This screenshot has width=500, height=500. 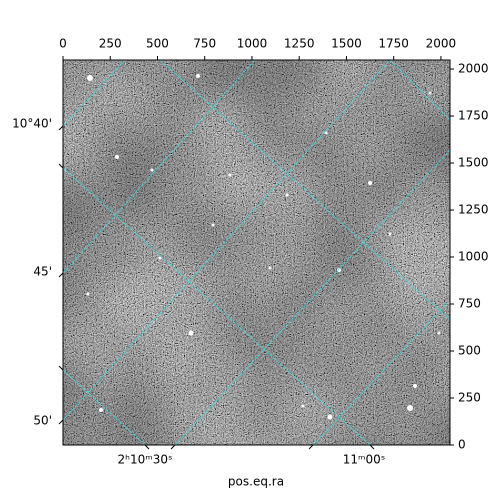 I want to click on dec-tick-label: 45', so click(x=42, y=272).